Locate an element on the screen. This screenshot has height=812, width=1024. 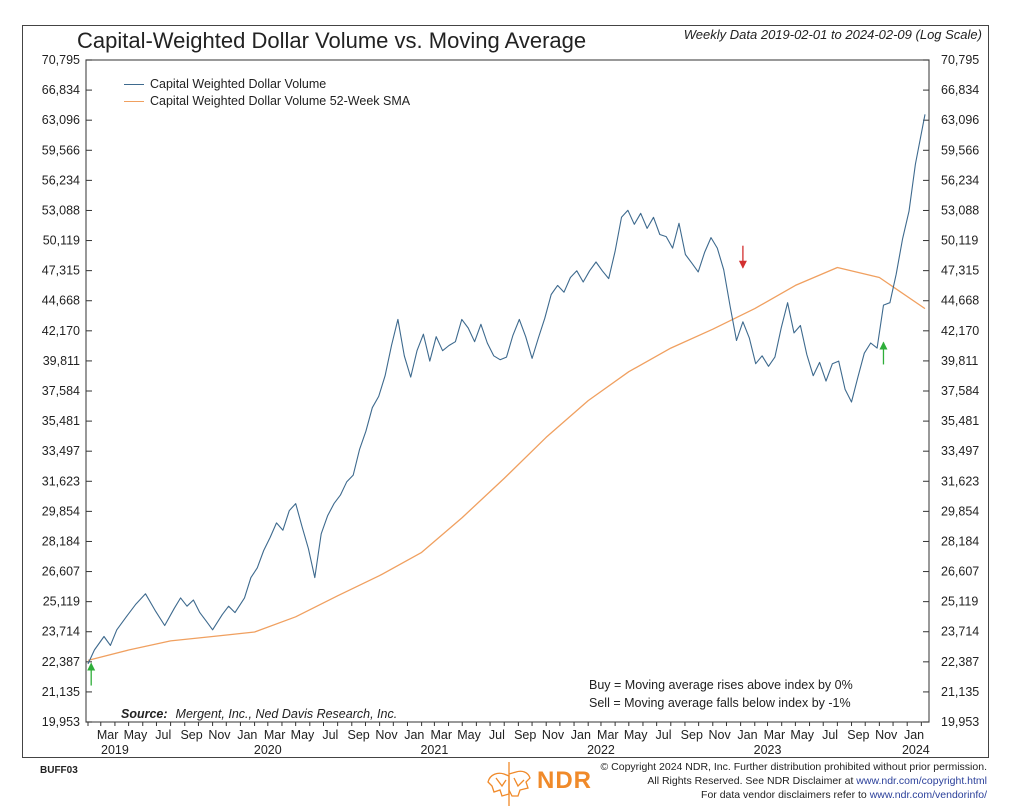
legend-item-volume: Capital Weighted Dollar Volume is located at coordinates (267, 84).